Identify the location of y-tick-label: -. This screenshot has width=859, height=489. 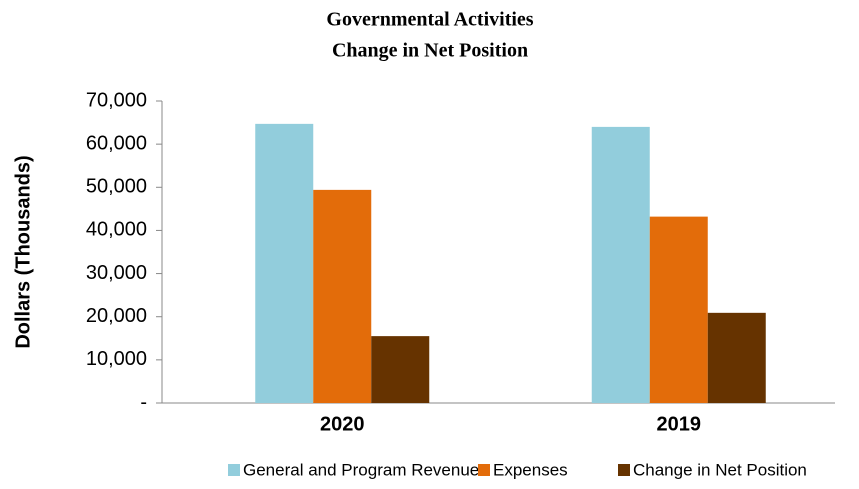
(143, 402).